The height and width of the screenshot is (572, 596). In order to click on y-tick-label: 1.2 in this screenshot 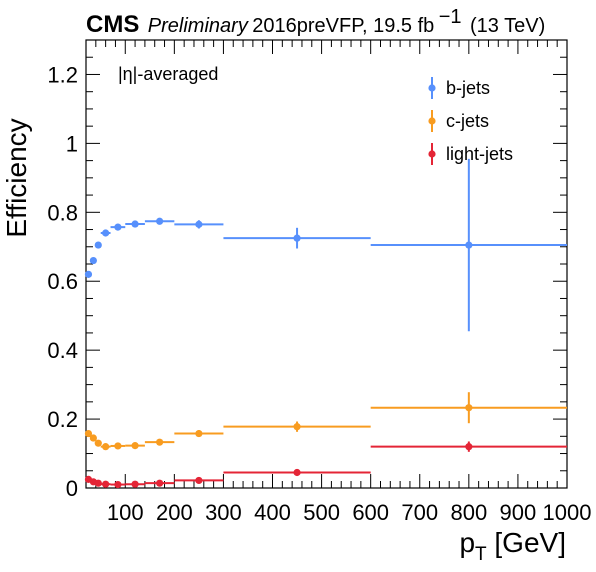, I will do `click(62, 74)`.